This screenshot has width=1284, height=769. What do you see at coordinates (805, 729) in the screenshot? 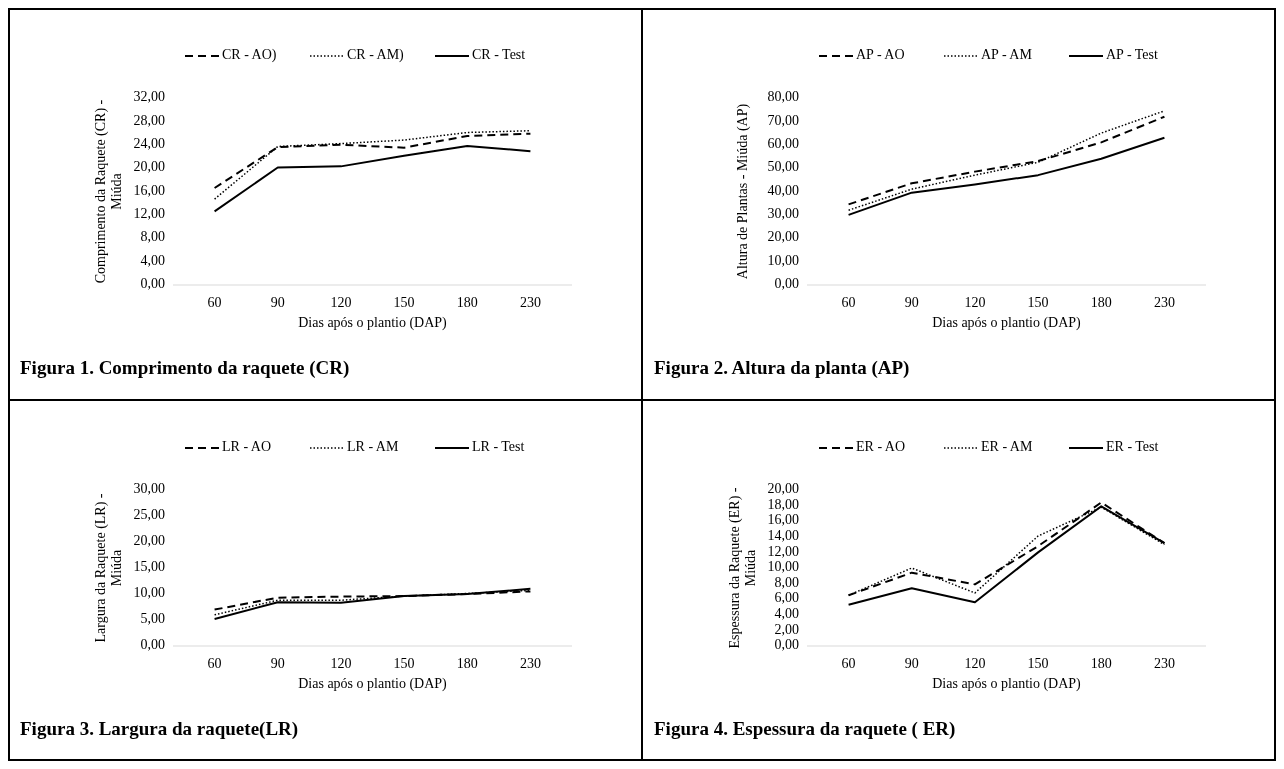
I see `text: Figura 4. Espessura da raquete ( ER)` at bounding box center [805, 729].